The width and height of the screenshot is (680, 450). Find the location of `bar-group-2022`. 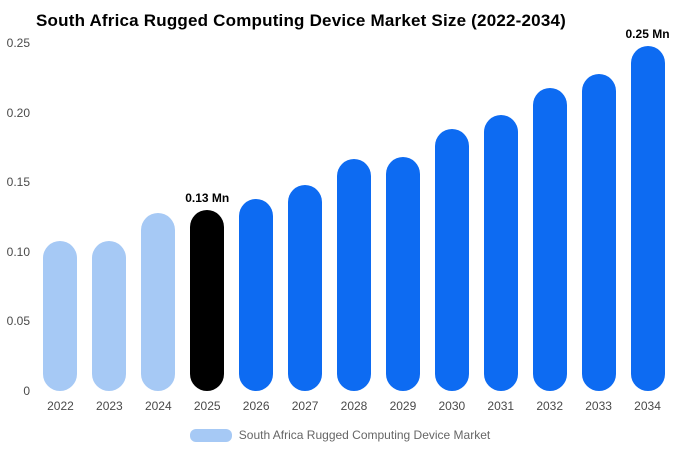

bar-group-2022 is located at coordinates (60, 217).